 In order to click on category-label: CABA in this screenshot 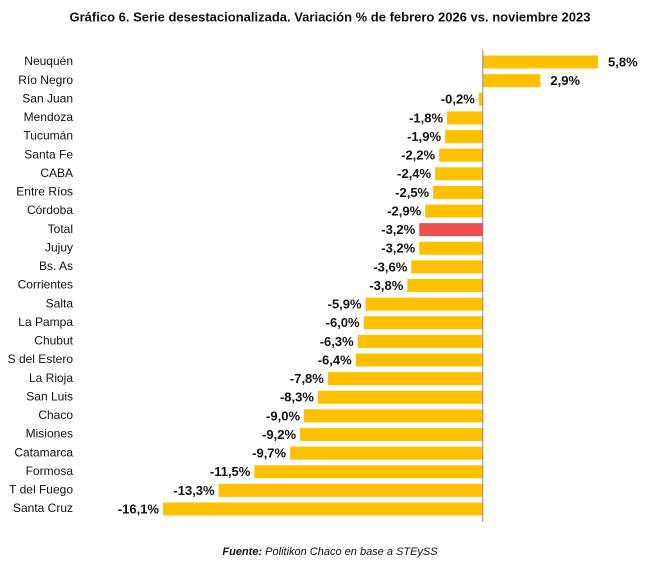, I will do `click(56, 173)`.